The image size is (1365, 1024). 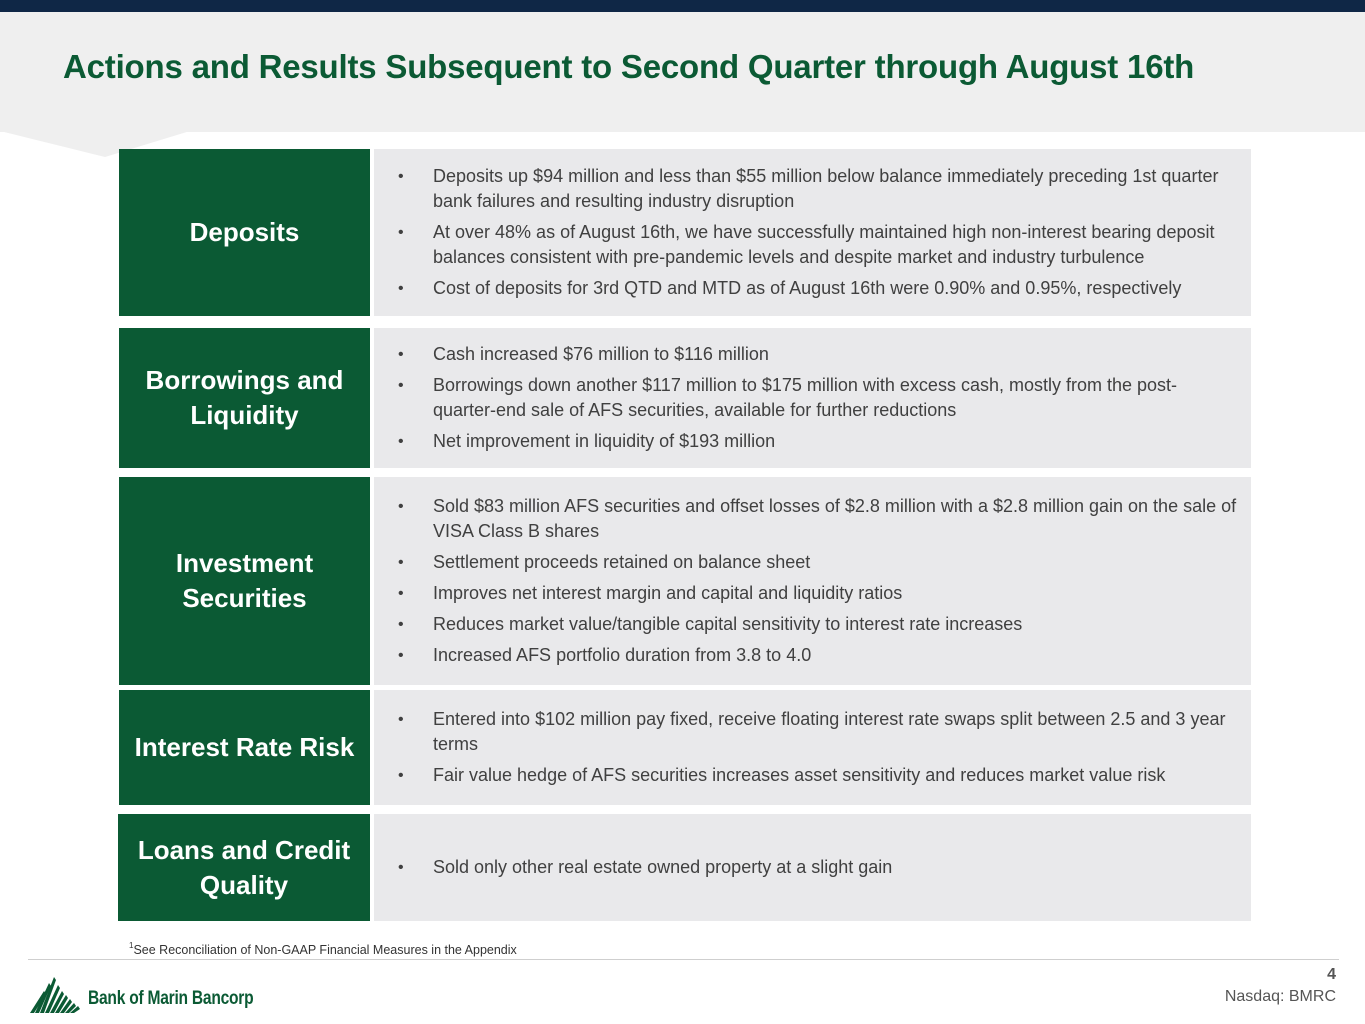 What do you see at coordinates (131, 945) in the screenshot?
I see `footnote-marker: 1` at bounding box center [131, 945].